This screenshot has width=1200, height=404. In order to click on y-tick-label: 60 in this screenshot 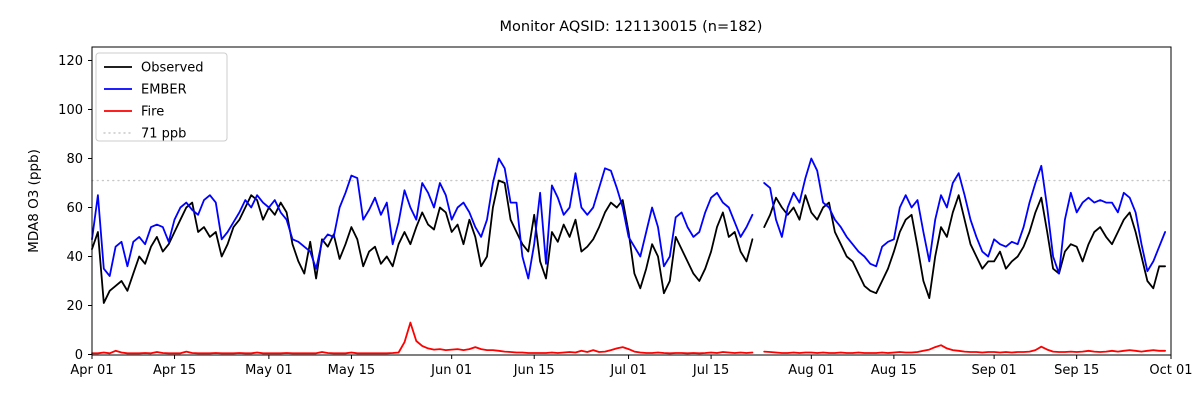, I will do `click(74, 208)`.